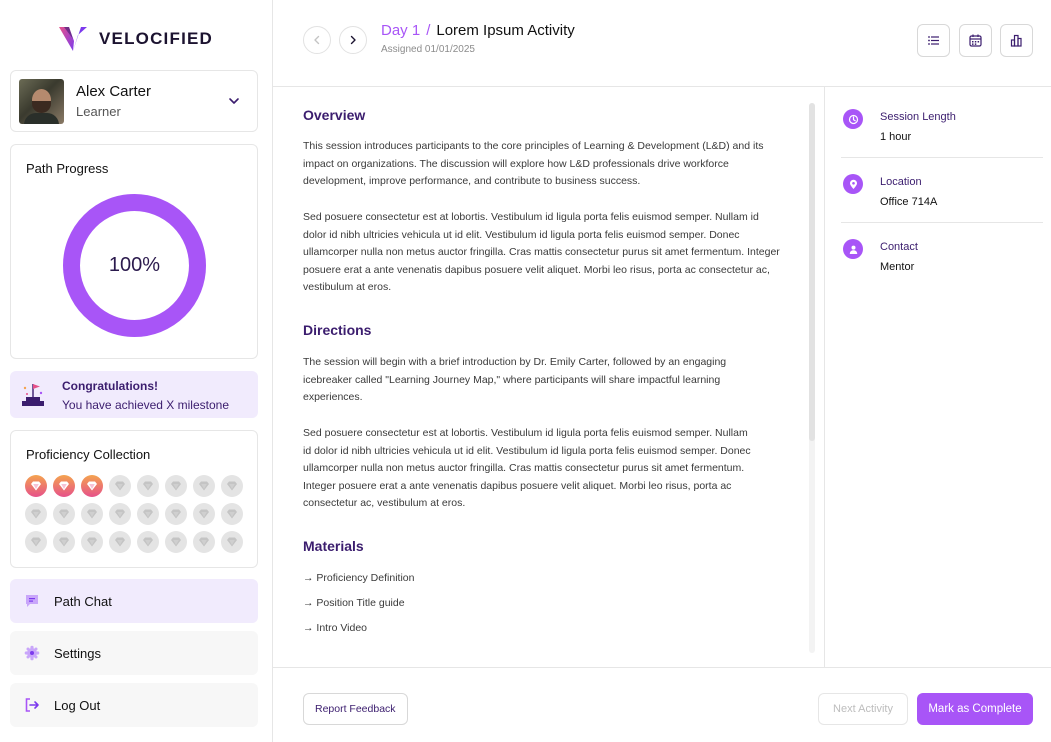 The height and width of the screenshot is (742, 1051). What do you see at coordinates (156, 38) in the screenshot?
I see `brand-name: VELOCIFIED` at bounding box center [156, 38].